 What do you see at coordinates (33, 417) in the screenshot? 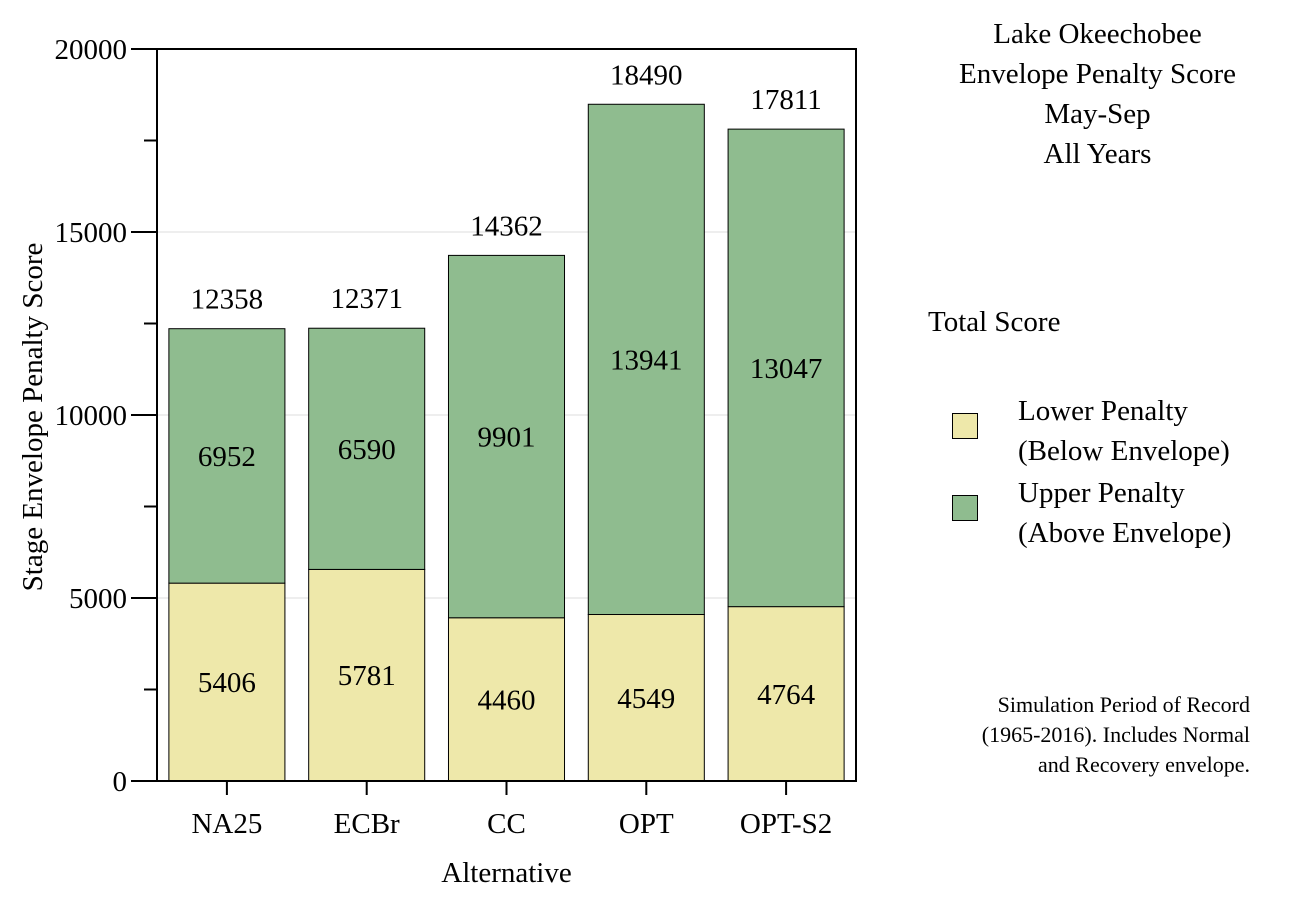
I see `y-axis-label: Stage Envelope Penalty Score` at bounding box center [33, 417].